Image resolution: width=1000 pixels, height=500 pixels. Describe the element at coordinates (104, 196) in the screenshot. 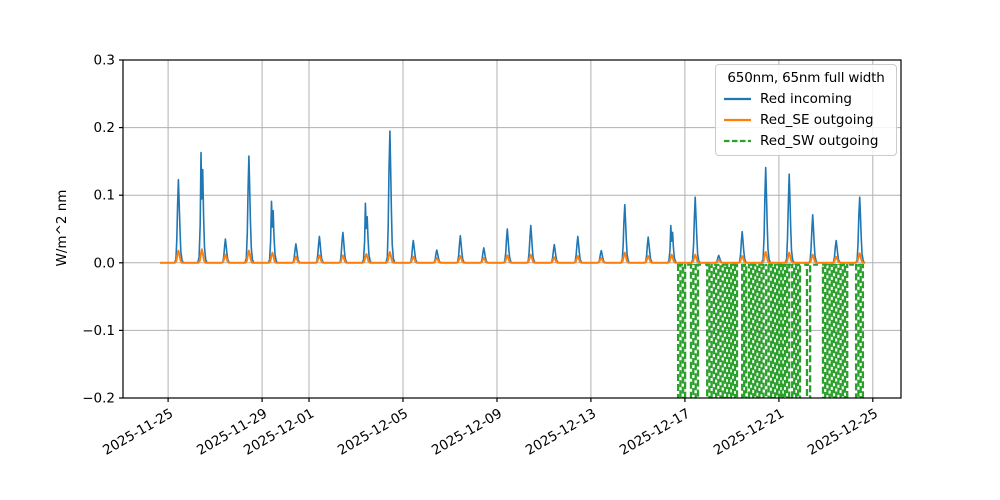

I see `y-tick-label: 0.1` at that location.